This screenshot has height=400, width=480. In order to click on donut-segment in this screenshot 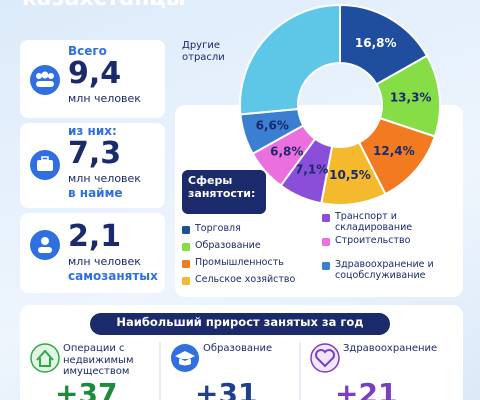, I will do `click(290, 59)`.